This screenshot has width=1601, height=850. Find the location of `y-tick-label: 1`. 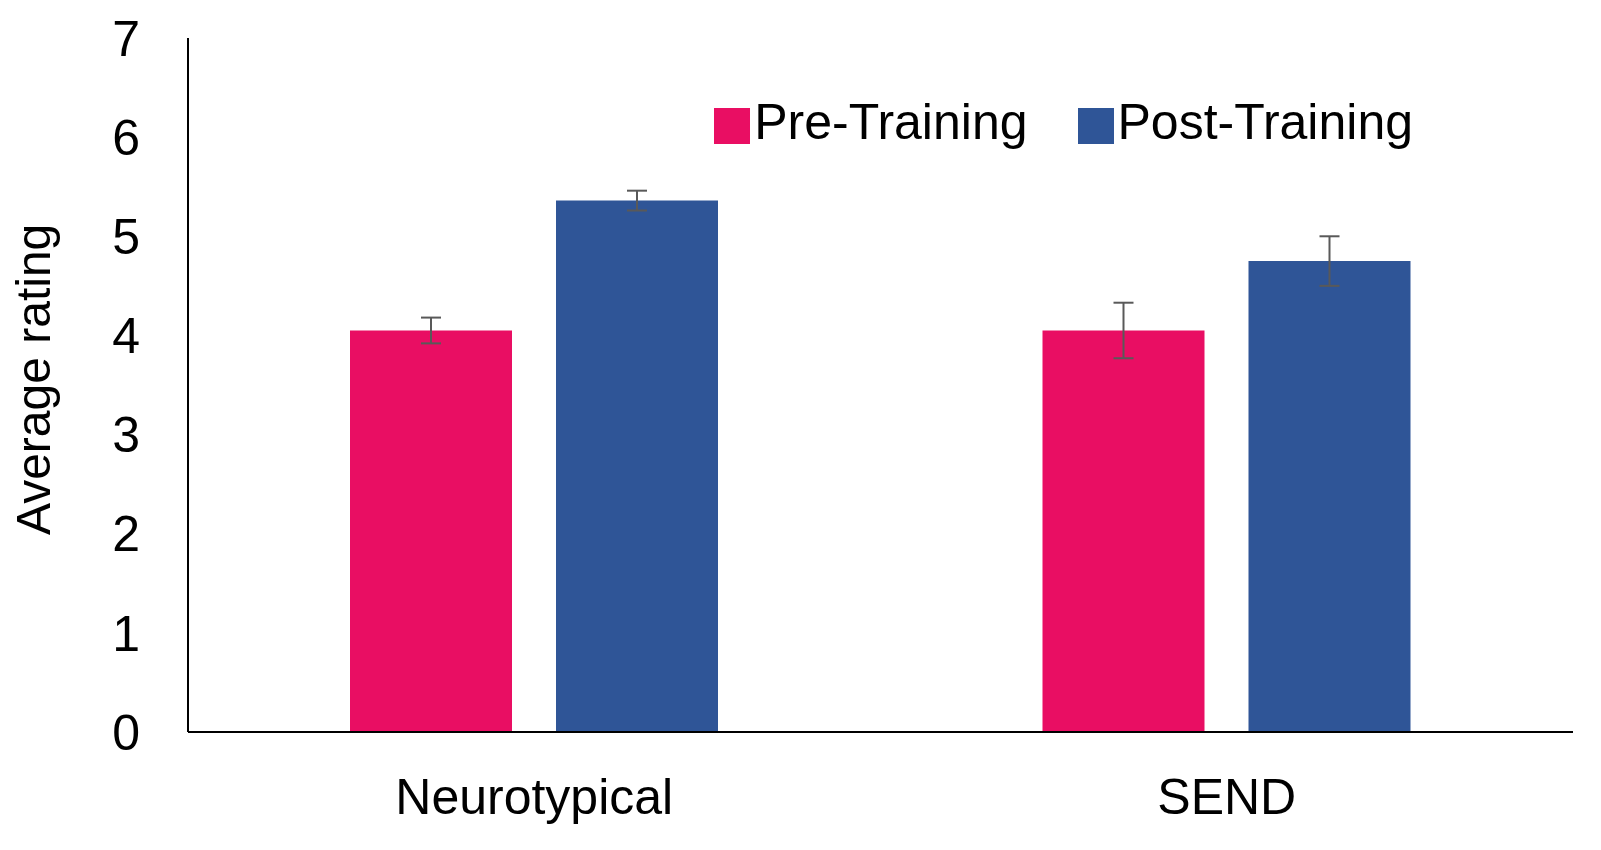

y-tick-label: 1 is located at coordinates (126, 633).